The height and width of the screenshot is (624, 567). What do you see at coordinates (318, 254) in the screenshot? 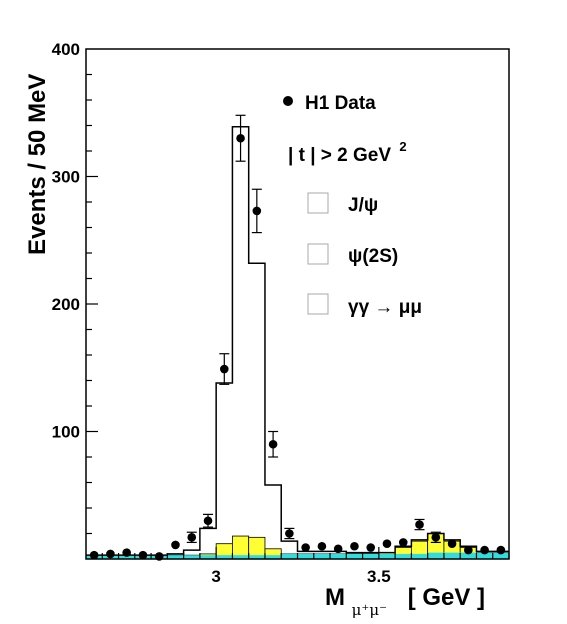
I see `legend-psi2s-box` at bounding box center [318, 254].